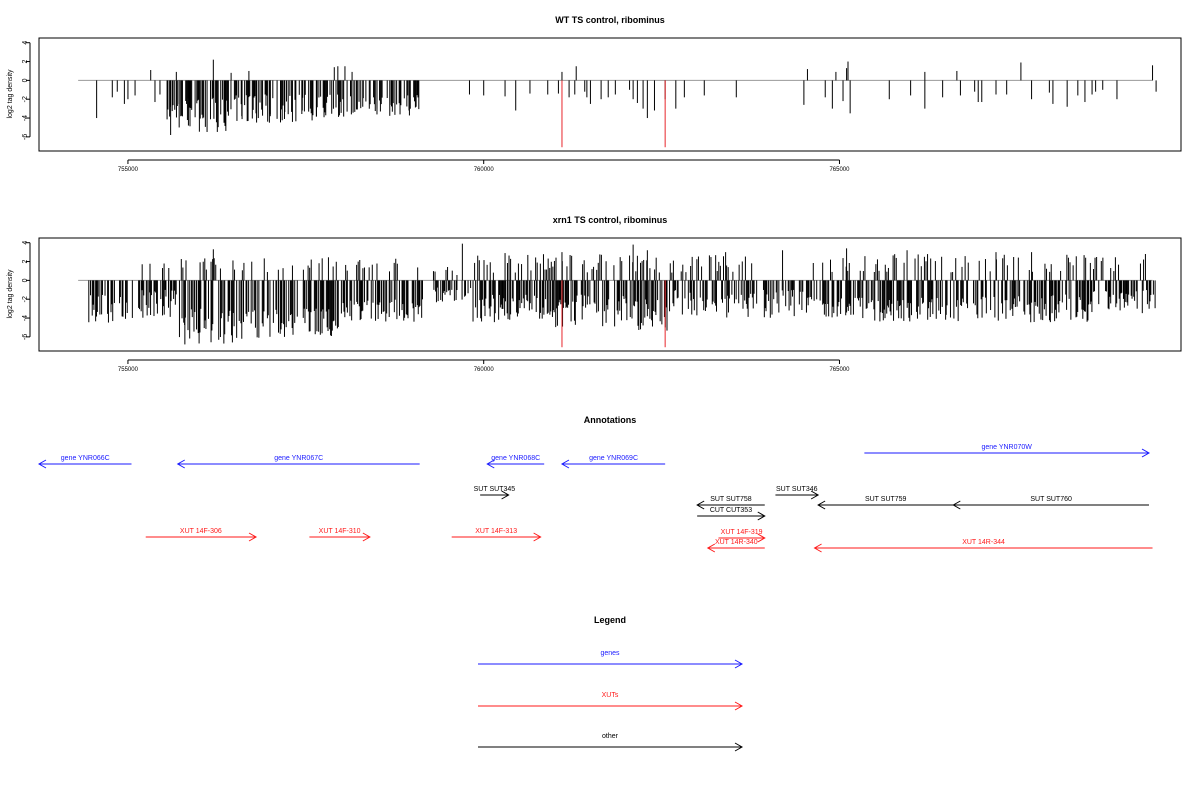 Image resolution: width=1200 pixels, height=800 pixels. Describe the element at coordinates (496, 531) in the screenshot. I see `feature-label: XUT 14F-313` at that location.